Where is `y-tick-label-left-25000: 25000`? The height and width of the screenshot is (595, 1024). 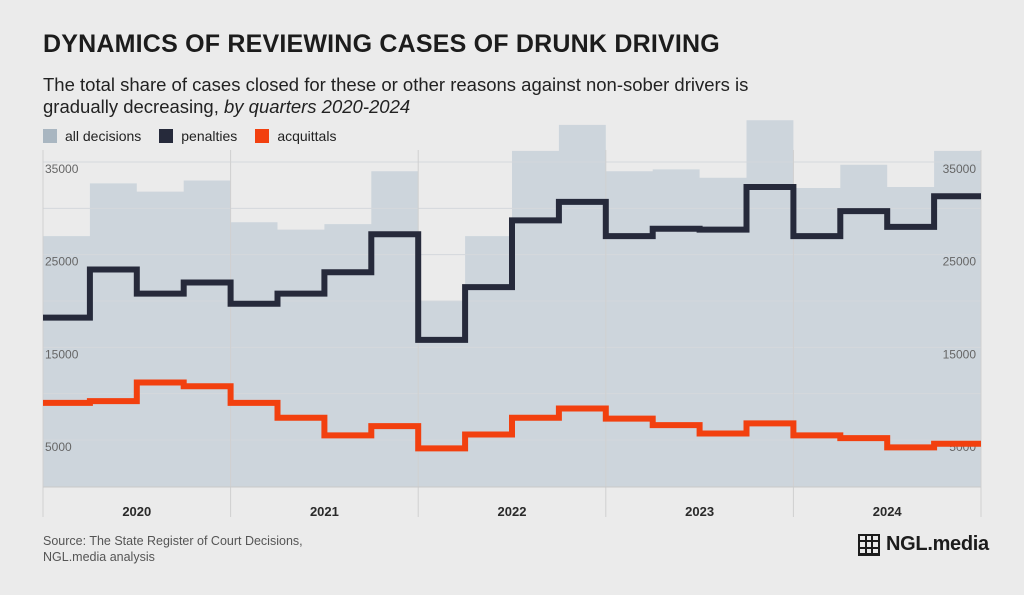 y-tick-label-left-25000: 25000 is located at coordinates (62, 262).